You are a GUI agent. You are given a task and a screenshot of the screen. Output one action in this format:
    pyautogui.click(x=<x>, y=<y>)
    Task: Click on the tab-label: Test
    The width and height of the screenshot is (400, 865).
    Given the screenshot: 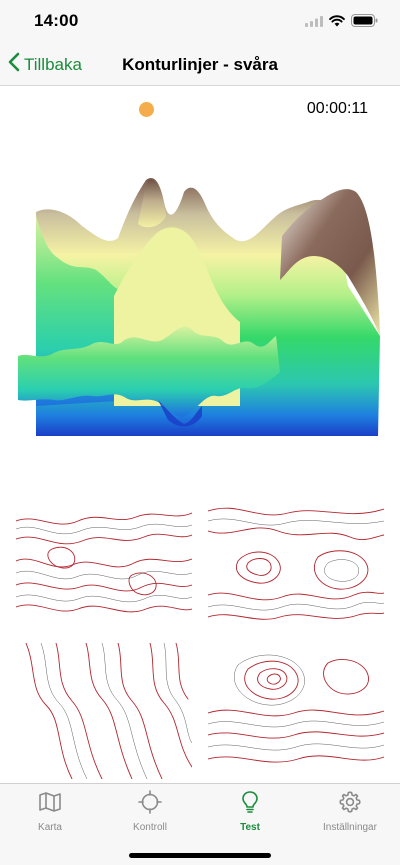 What is the action you would take?
    pyautogui.click(x=250, y=827)
    